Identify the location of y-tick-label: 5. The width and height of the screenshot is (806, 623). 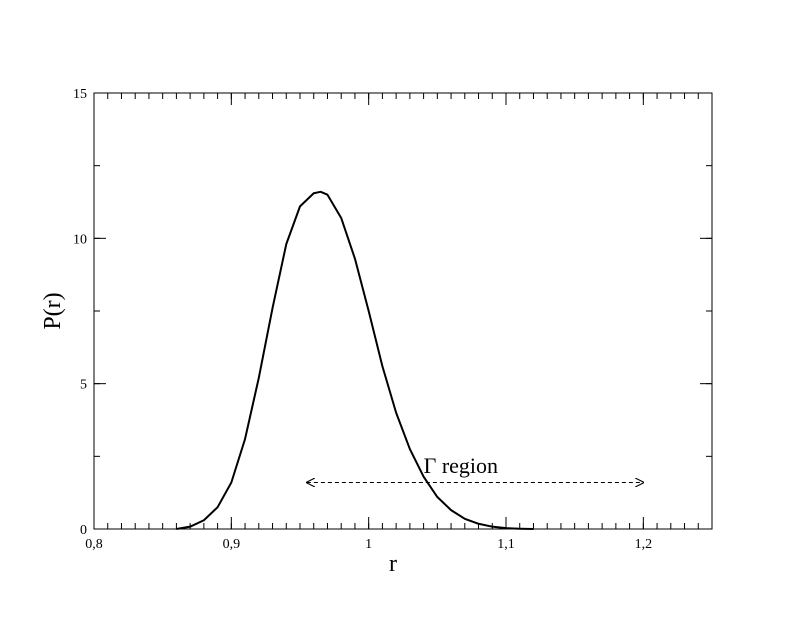
(83, 385).